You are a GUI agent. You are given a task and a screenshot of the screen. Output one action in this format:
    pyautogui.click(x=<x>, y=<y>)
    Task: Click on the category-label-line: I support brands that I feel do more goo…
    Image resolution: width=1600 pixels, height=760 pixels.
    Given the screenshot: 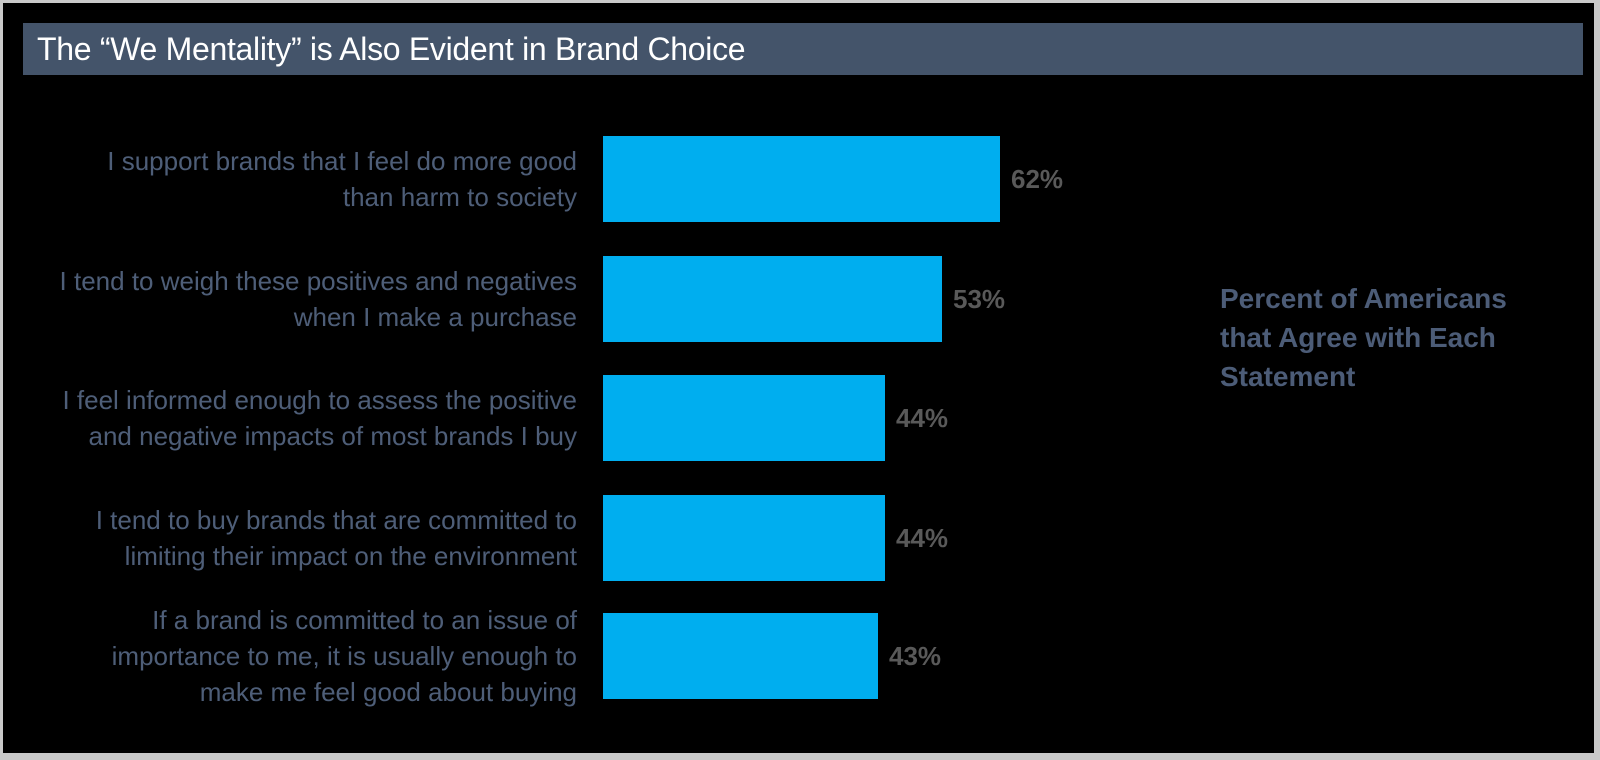 What is the action you would take?
    pyautogui.click(x=342, y=161)
    